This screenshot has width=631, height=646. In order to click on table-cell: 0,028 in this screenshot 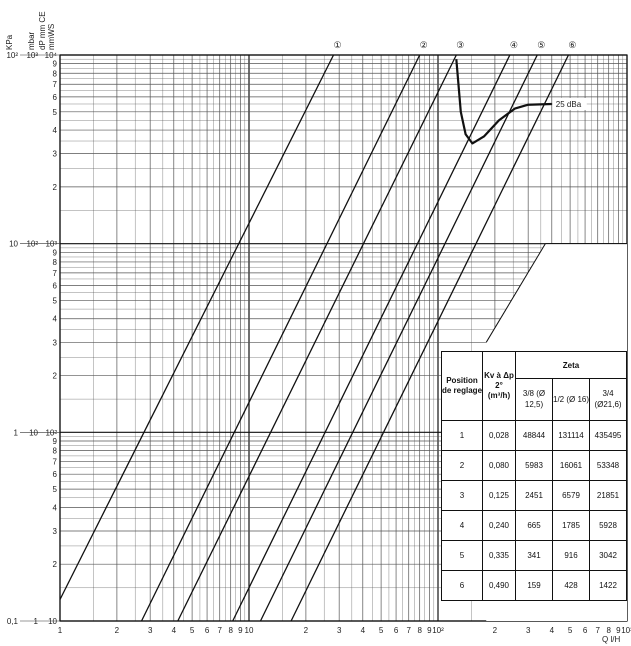, I will do `click(499, 435)`.